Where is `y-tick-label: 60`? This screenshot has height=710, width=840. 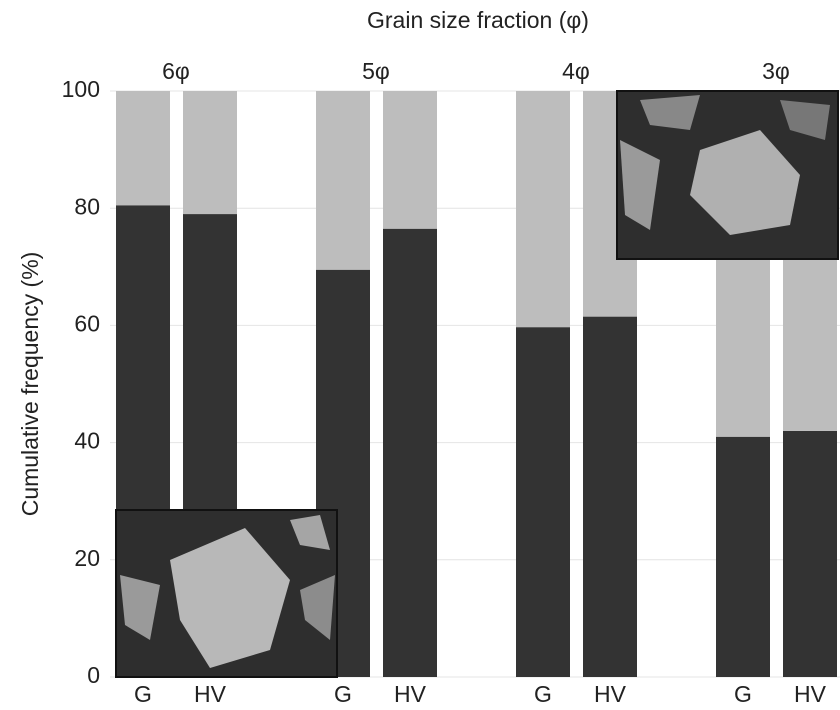 y-tick-label: 60 is located at coordinates (87, 323).